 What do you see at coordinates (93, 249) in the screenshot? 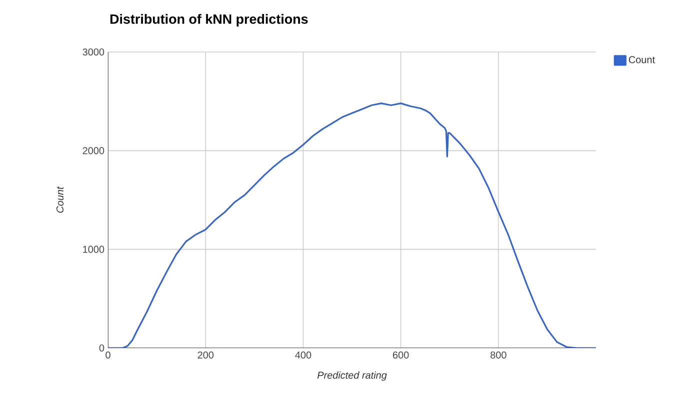
I see `y-tick-label: 1000` at bounding box center [93, 249].